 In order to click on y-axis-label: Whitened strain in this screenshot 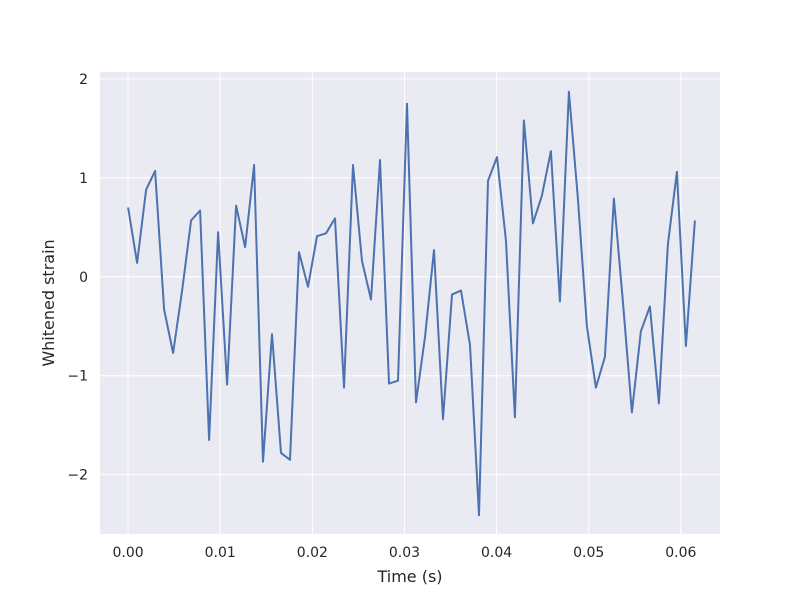, I will do `click(48, 302)`.